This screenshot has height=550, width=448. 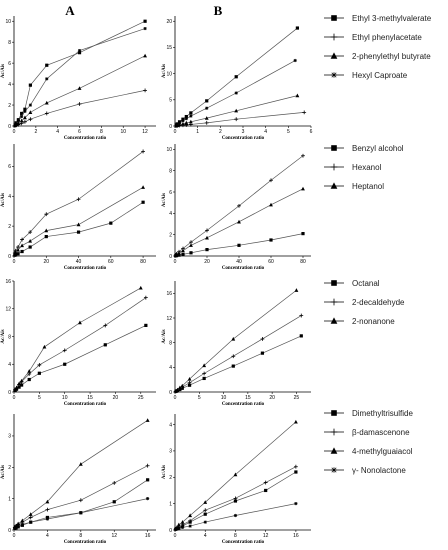 I want to click on x-tick-label: 10, so click(x=224, y=398).